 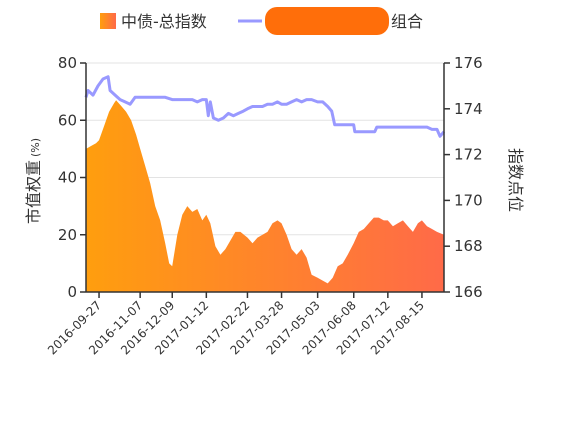 What do you see at coordinates (67, 178) in the screenshot?
I see `y-left-tick-label: 40` at bounding box center [67, 178].